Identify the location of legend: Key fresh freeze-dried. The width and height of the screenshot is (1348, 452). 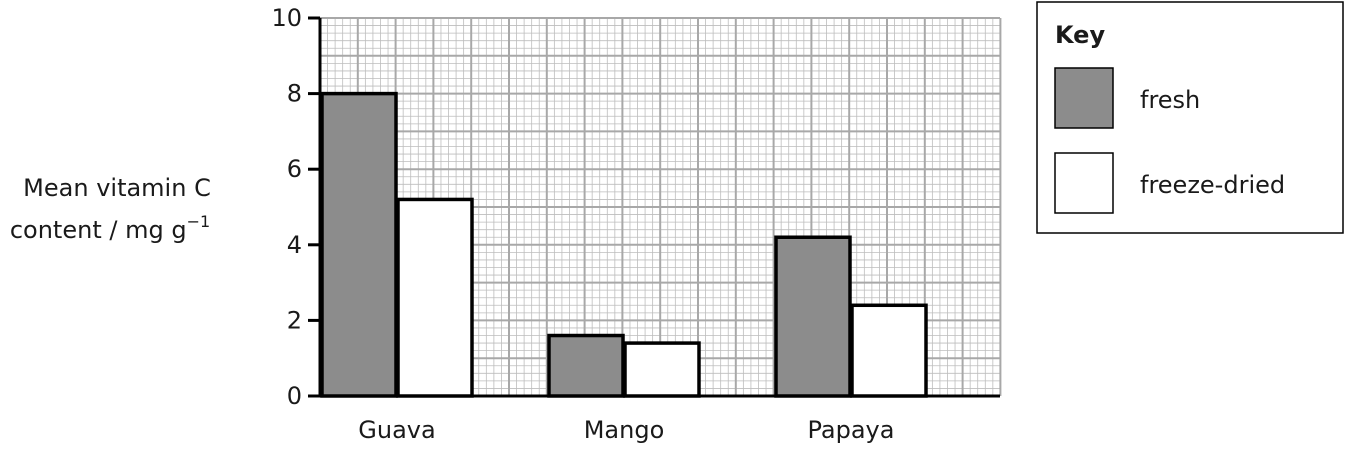
(1190, 117).